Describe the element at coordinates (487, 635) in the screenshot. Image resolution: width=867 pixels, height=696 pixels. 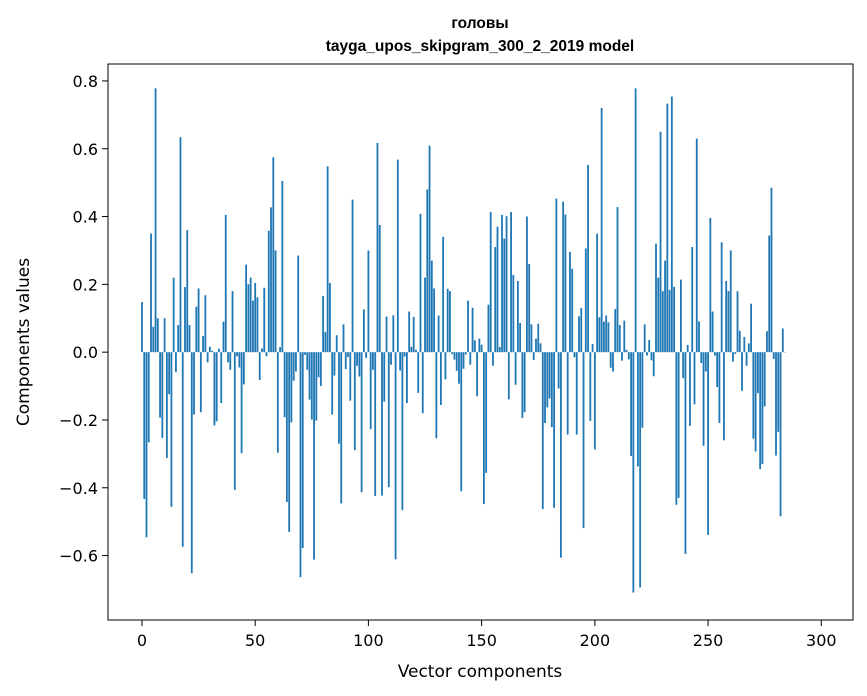
I see `x-axis-ticks: 0 50 100 150 200 250 300` at that location.